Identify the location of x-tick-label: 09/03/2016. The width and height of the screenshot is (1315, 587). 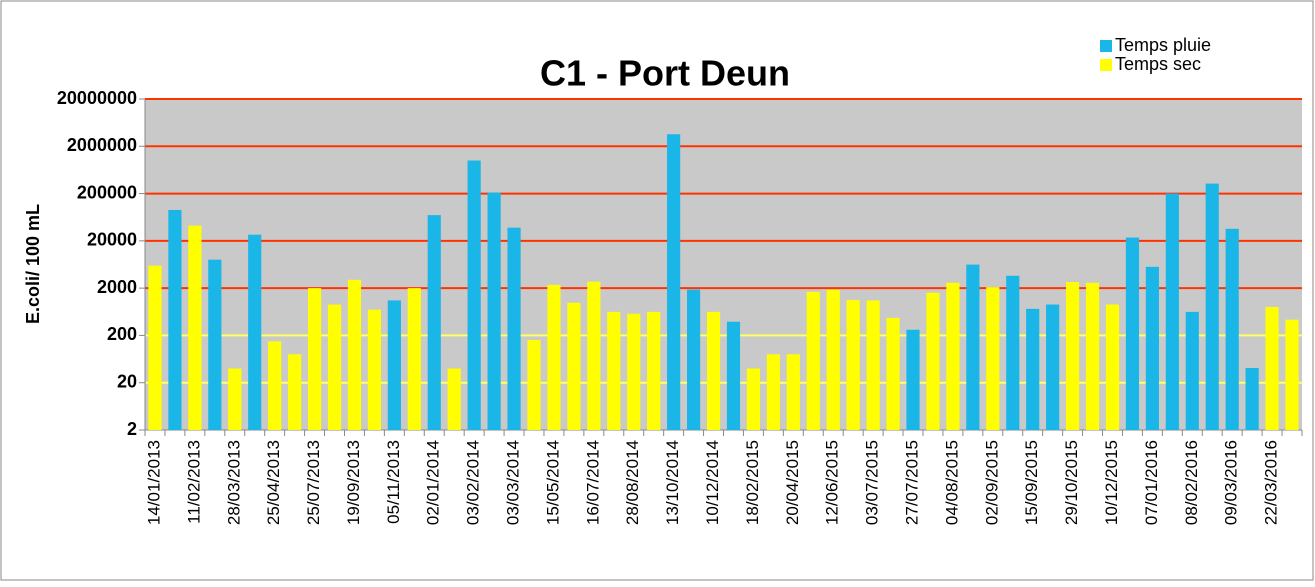
(1231, 482).